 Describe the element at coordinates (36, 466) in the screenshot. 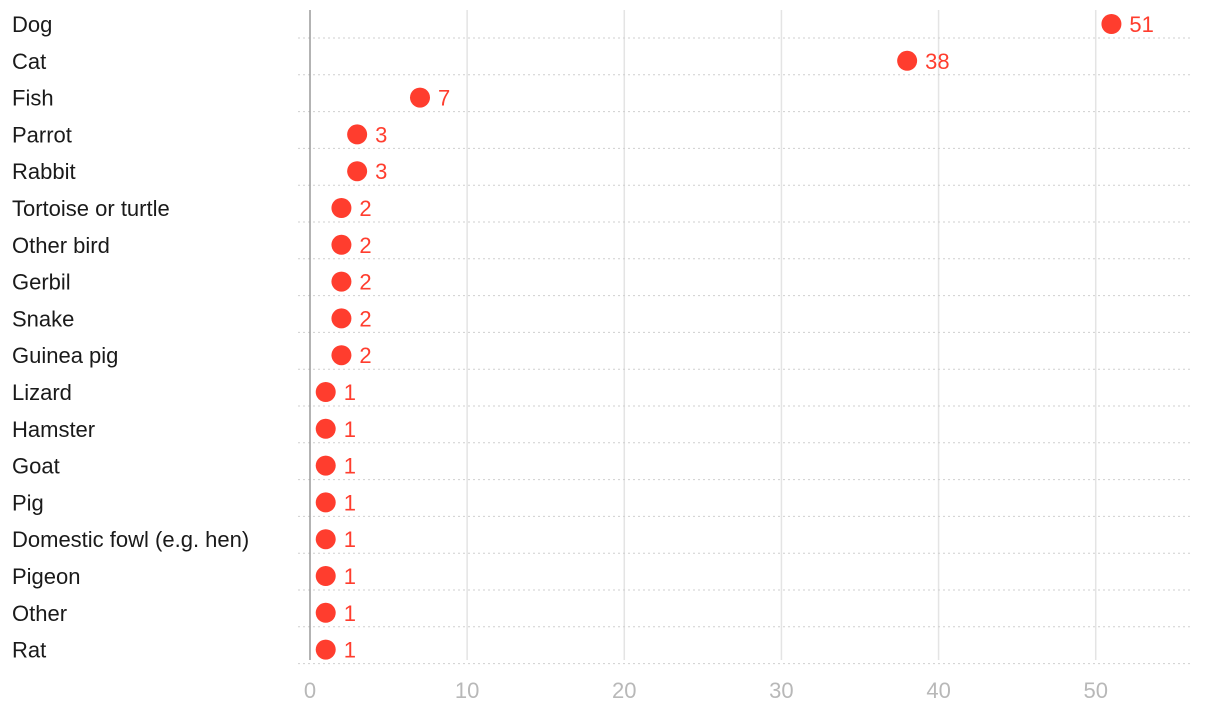

I see `category-label: Goat` at that location.